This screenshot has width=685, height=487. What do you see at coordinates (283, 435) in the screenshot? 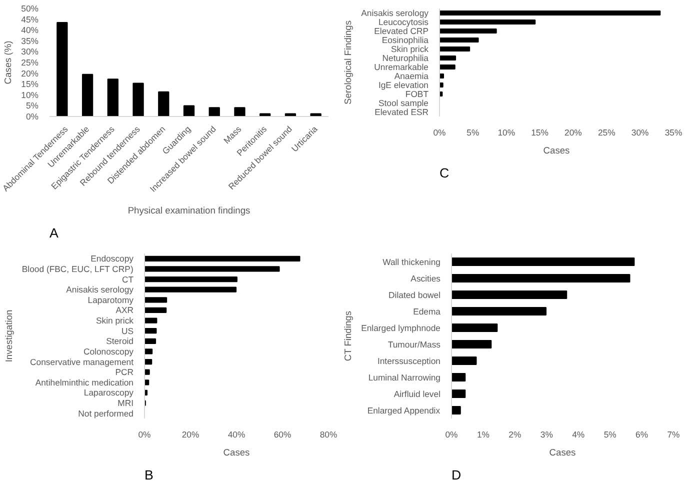
I see `x-tick-label: 60%` at bounding box center [283, 435].